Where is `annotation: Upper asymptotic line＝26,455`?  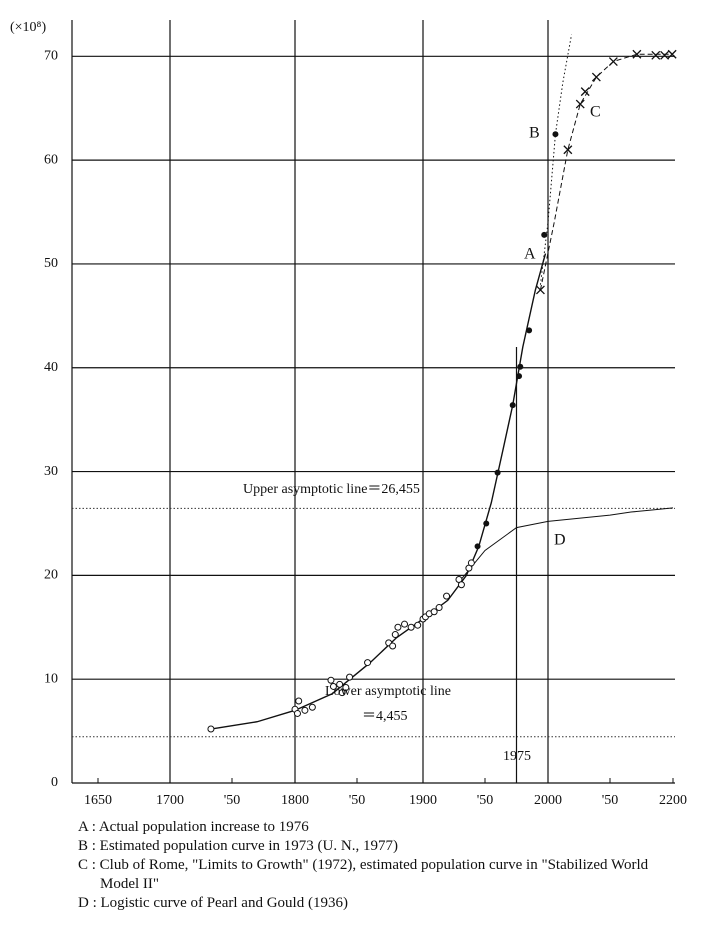
annotation: Upper asymptotic line＝26,455 is located at coordinates (331, 489).